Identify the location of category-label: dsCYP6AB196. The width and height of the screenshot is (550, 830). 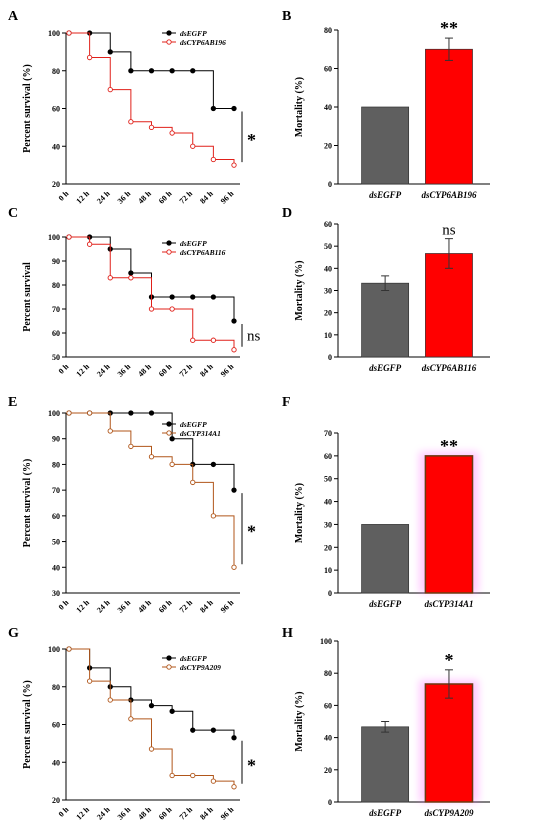
(449, 195).